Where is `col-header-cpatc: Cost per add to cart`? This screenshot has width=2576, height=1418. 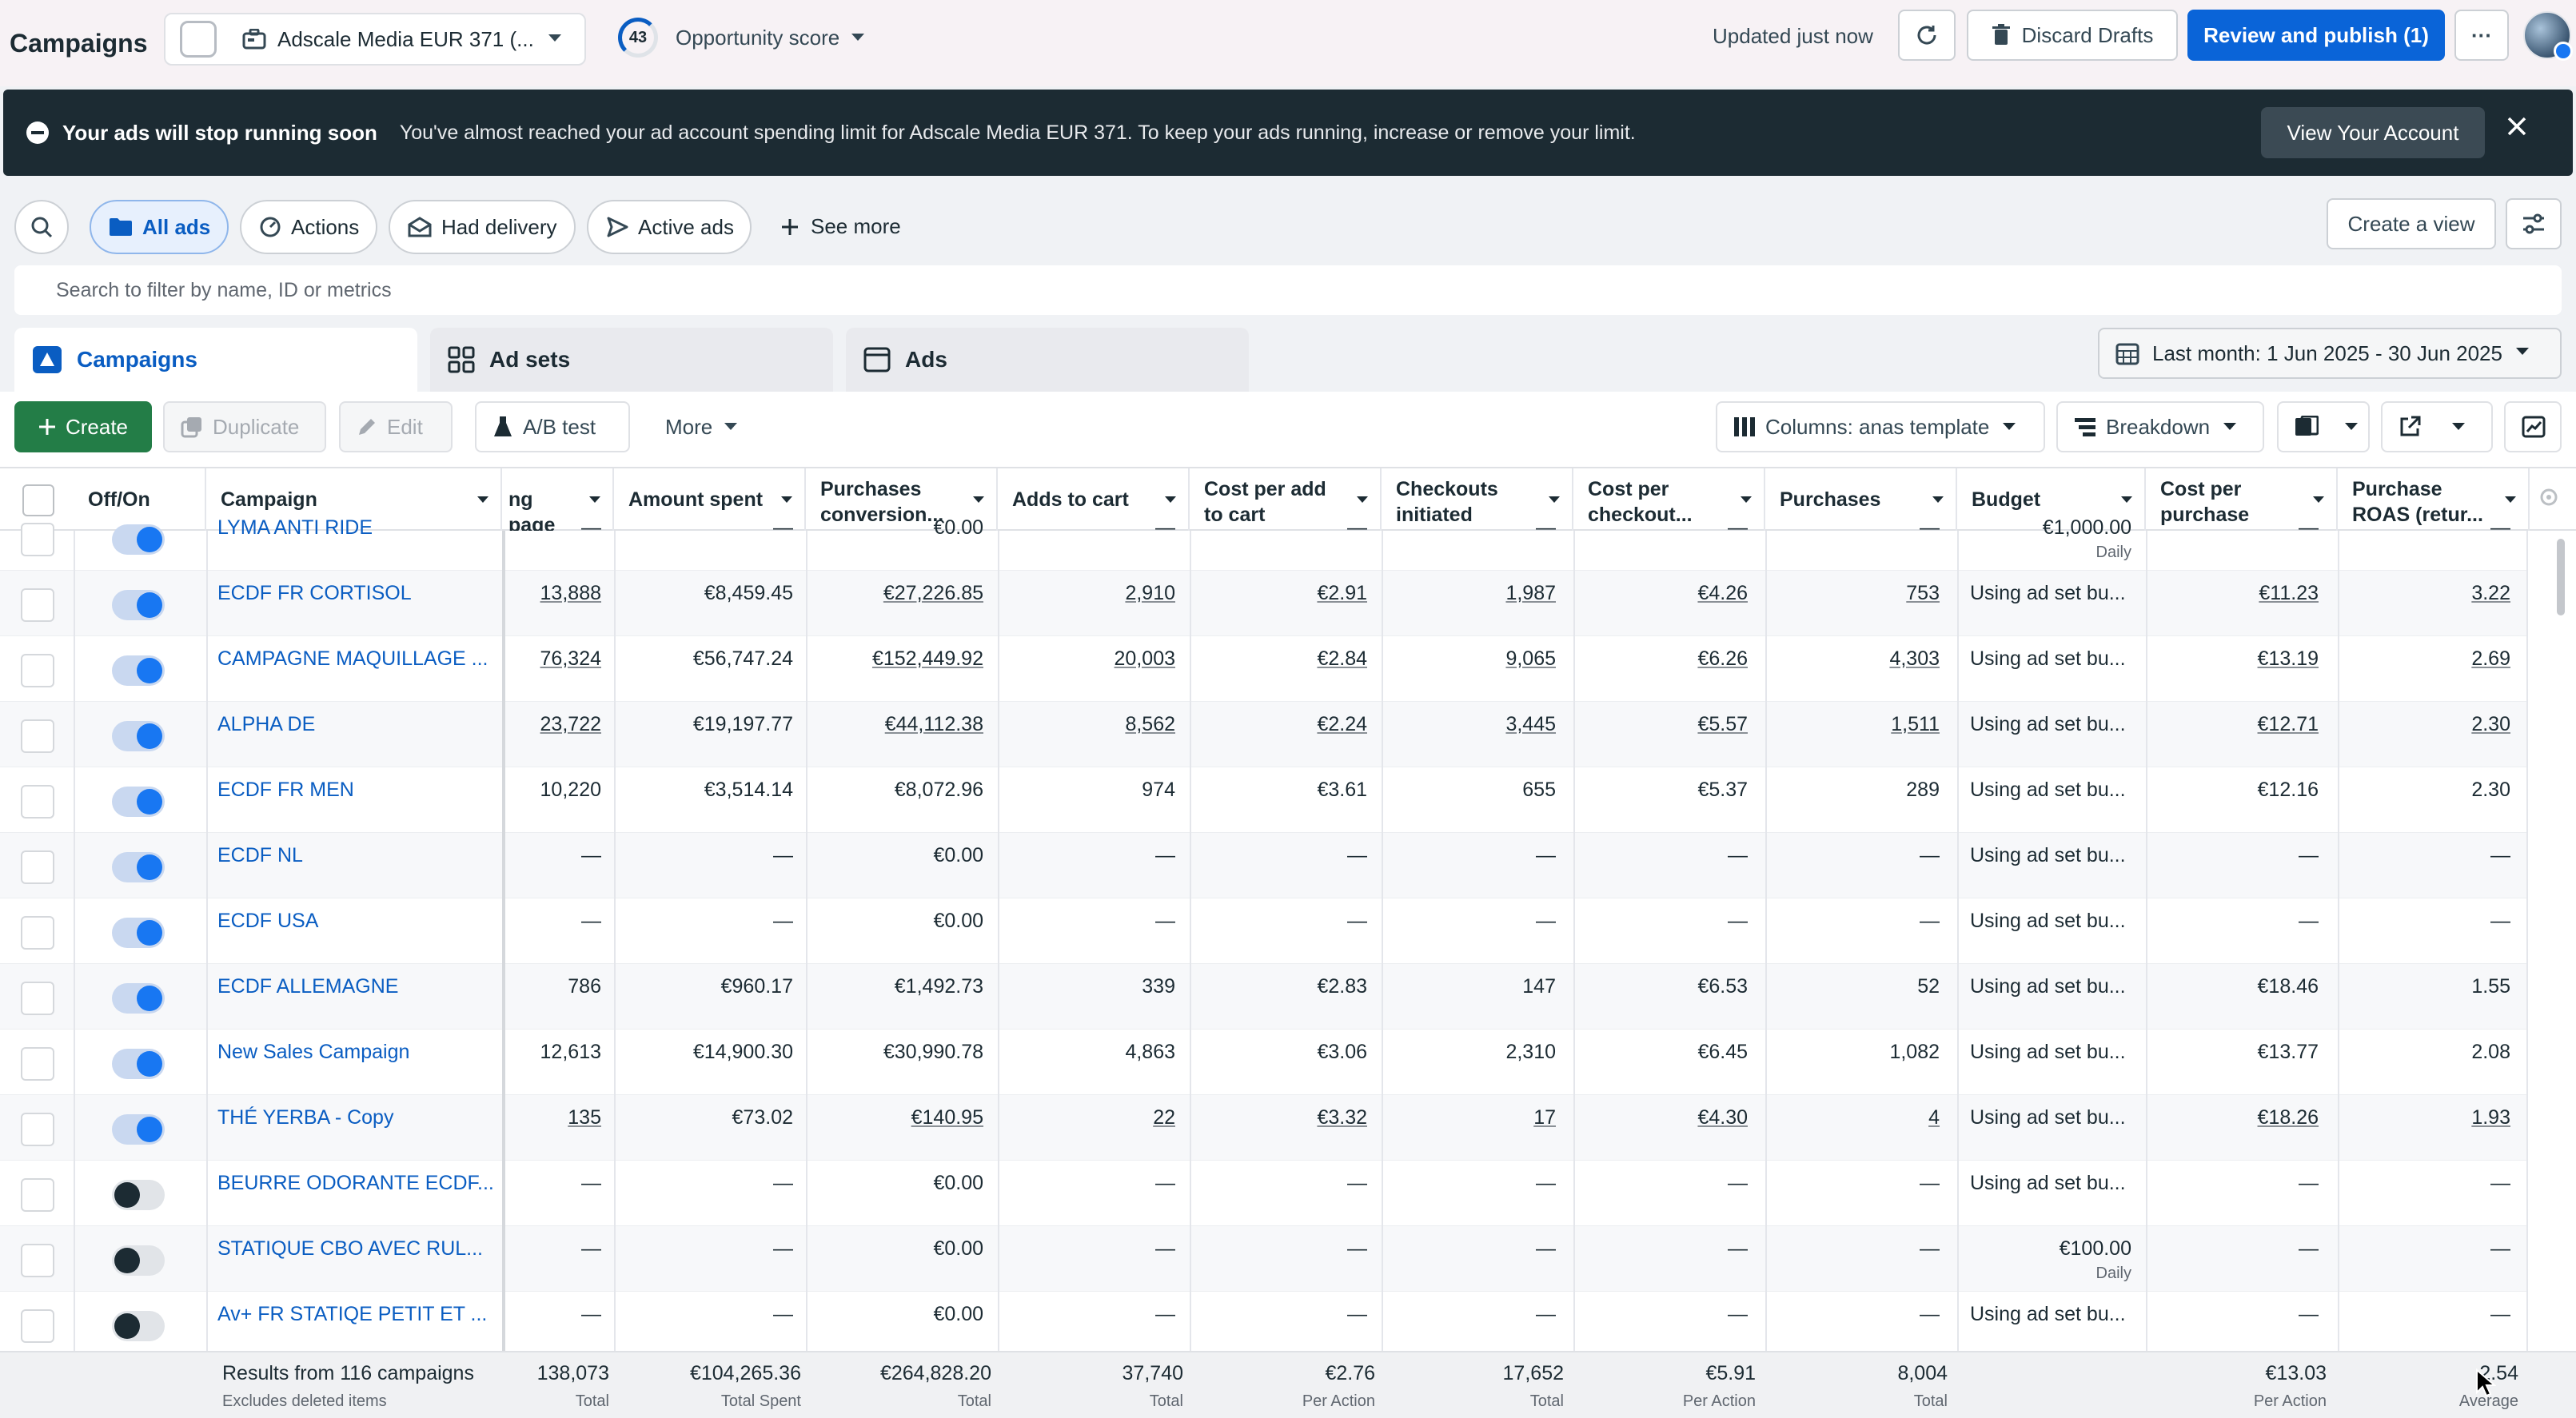
col-header-cpatc: Cost per add to cart is located at coordinates (1286, 499).